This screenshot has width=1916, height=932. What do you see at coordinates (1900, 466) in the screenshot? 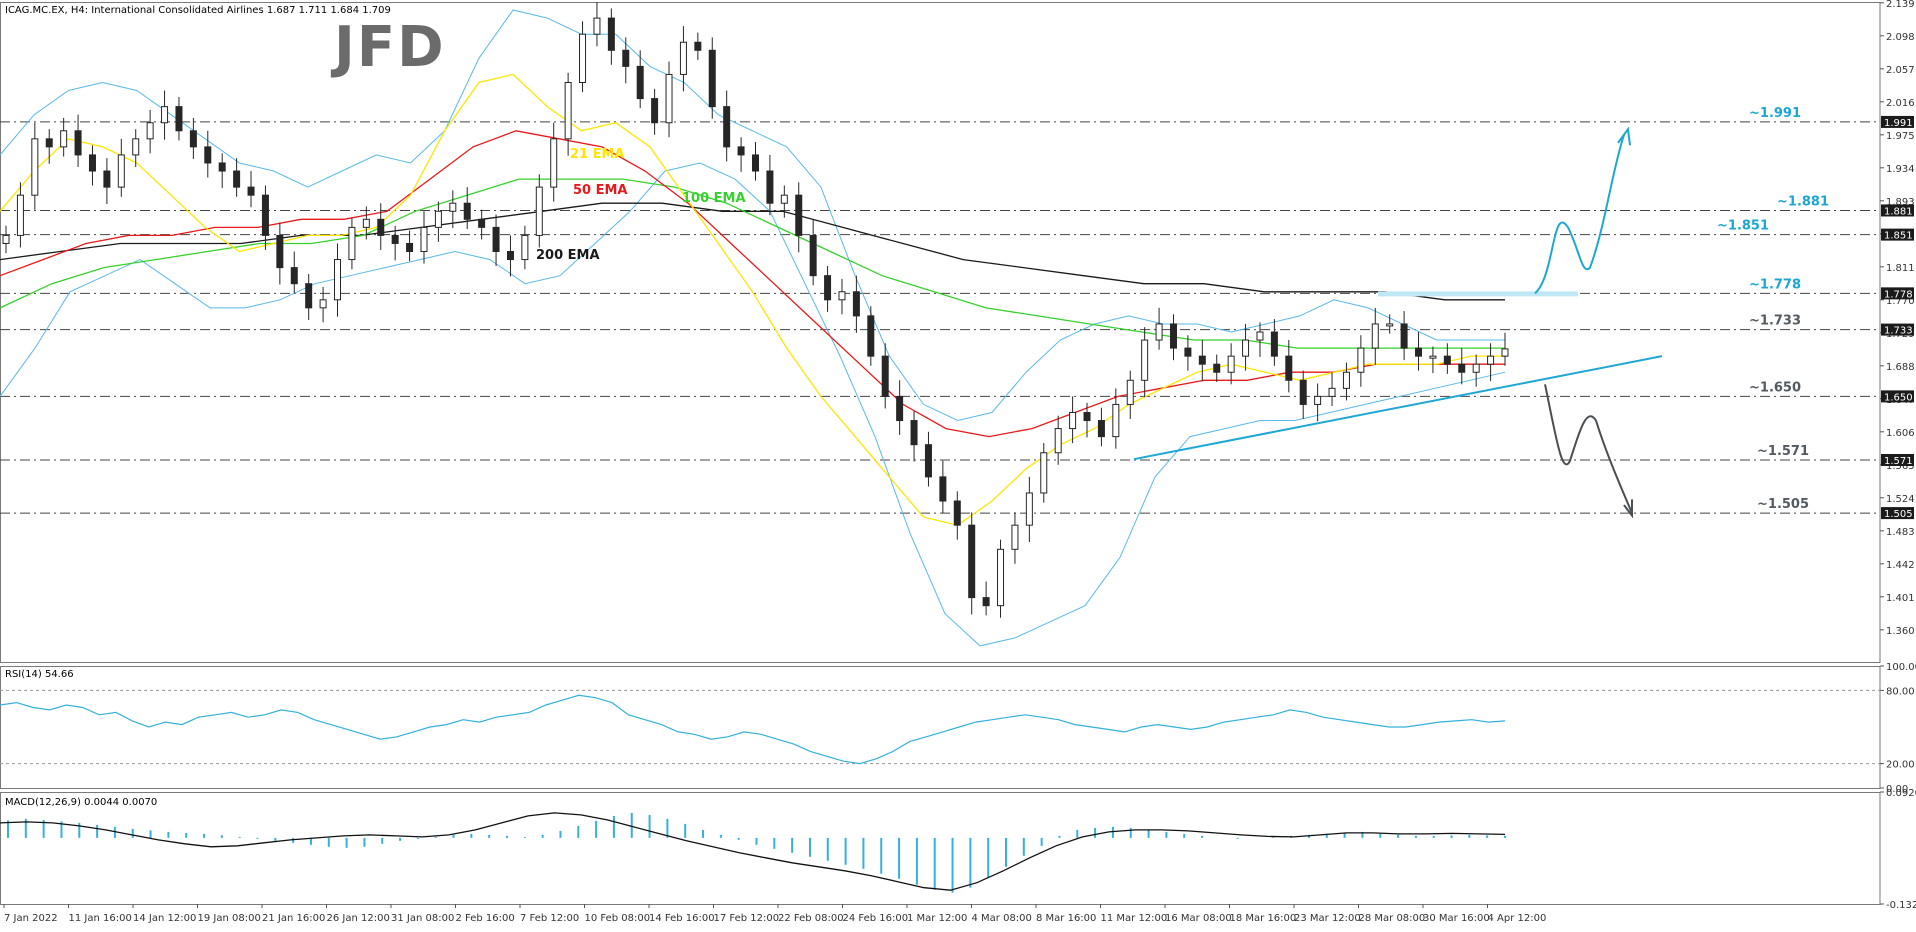
I see `price-tick-label: 1.565` at bounding box center [1900, 466].